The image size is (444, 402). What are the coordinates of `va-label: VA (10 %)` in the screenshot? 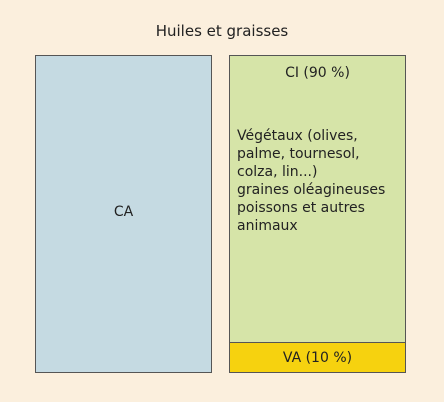 It's located at (317, 358).